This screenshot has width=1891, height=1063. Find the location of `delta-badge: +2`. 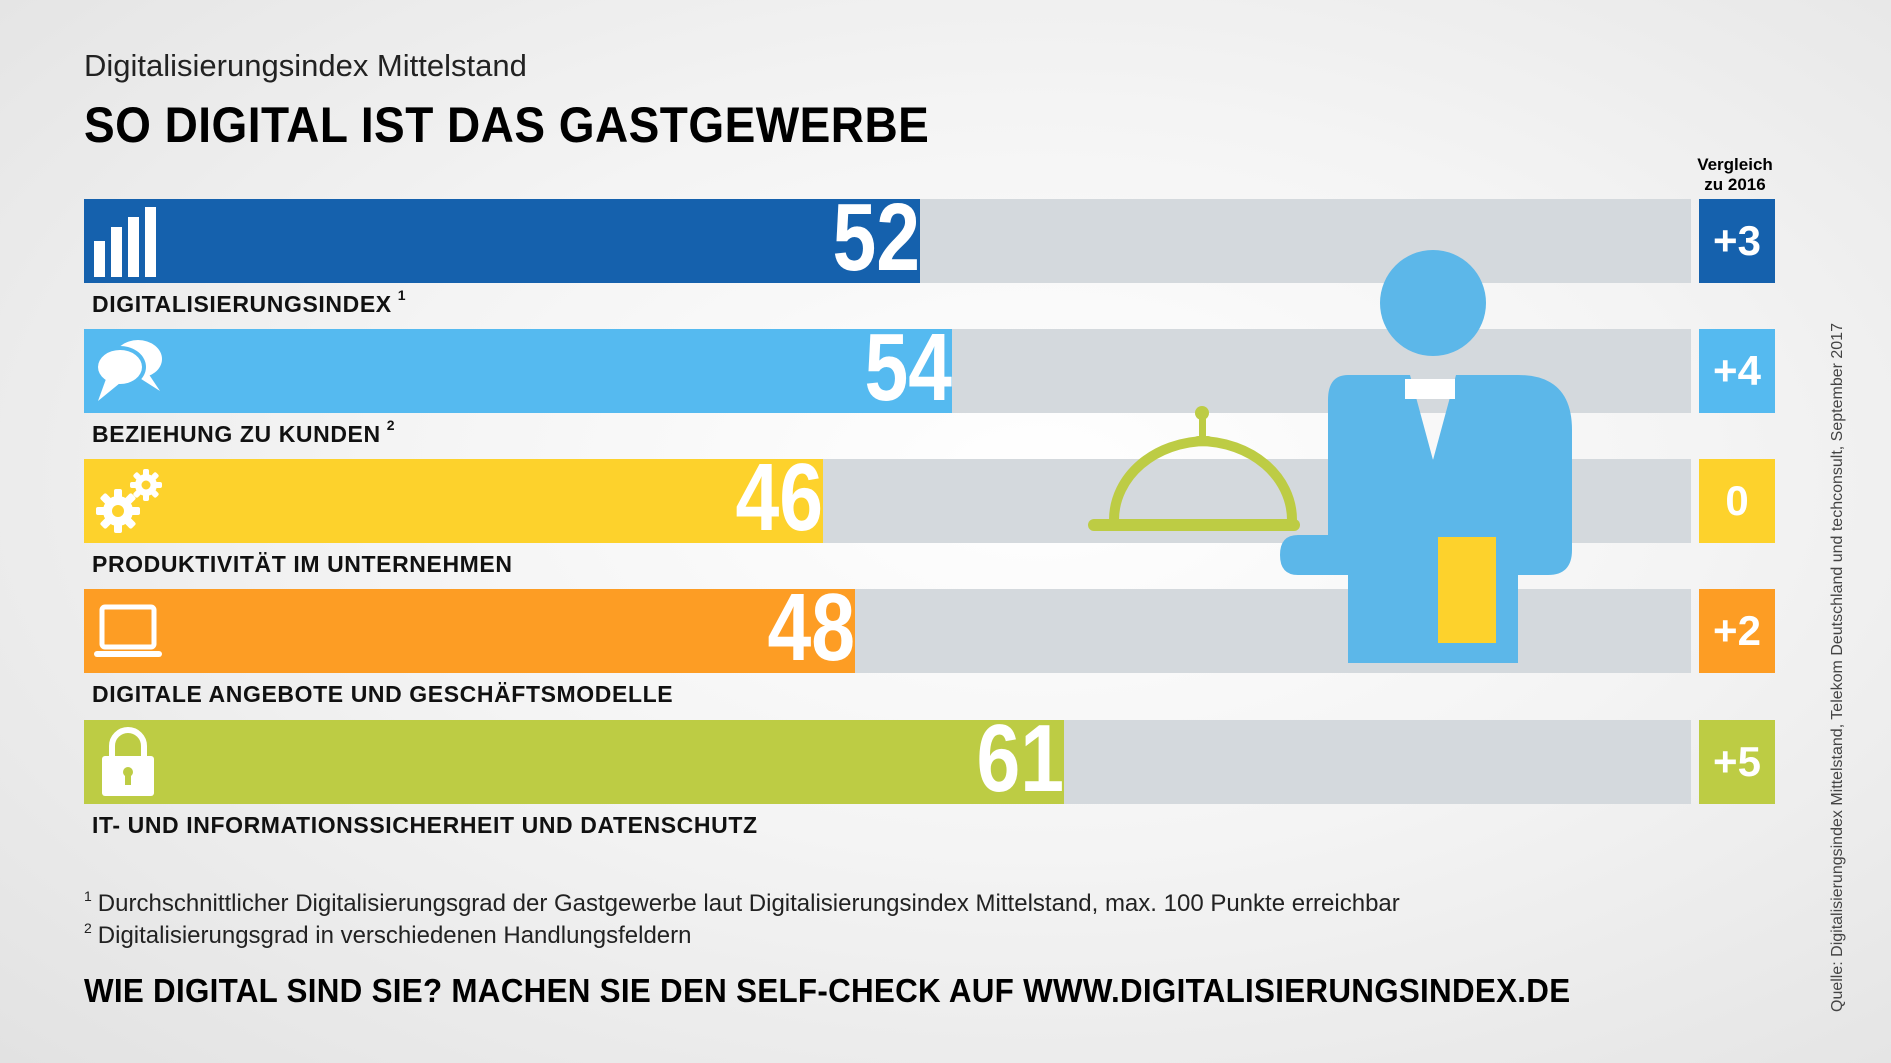

delta-badge: +2 is located at coordinates (1737, 631).